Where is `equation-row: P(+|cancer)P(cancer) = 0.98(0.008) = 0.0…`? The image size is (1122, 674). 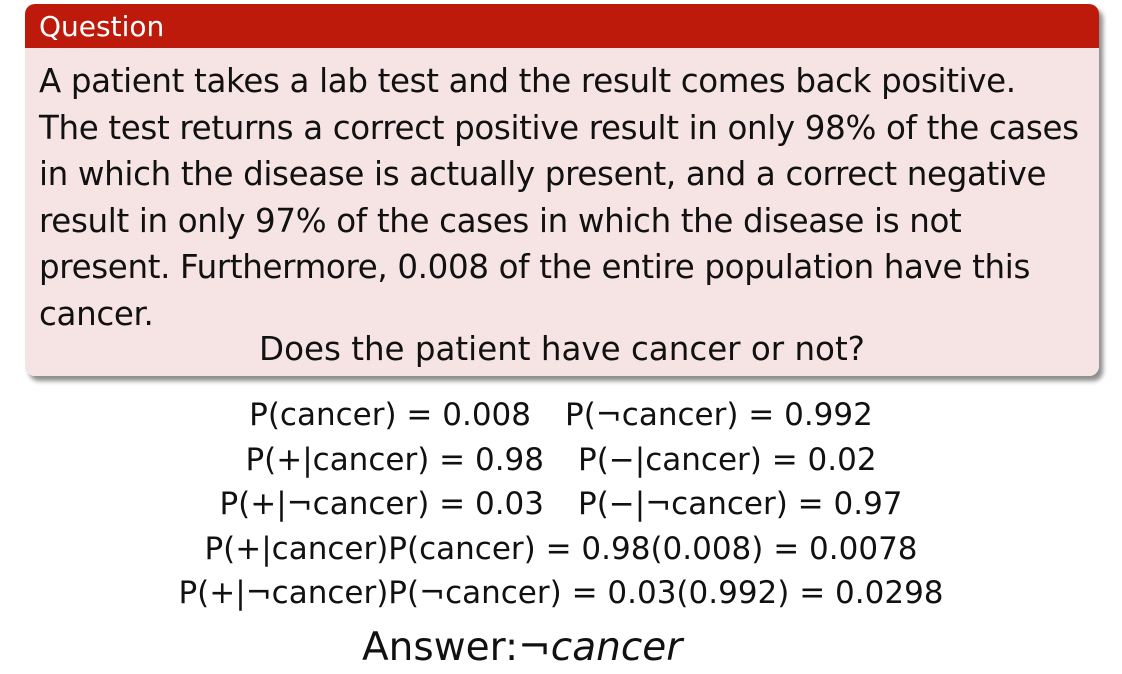 equation-row: P(+|cancer)P(cancer) = 0.98(0.008) = 0.0… is located at coordinates (561, 549).